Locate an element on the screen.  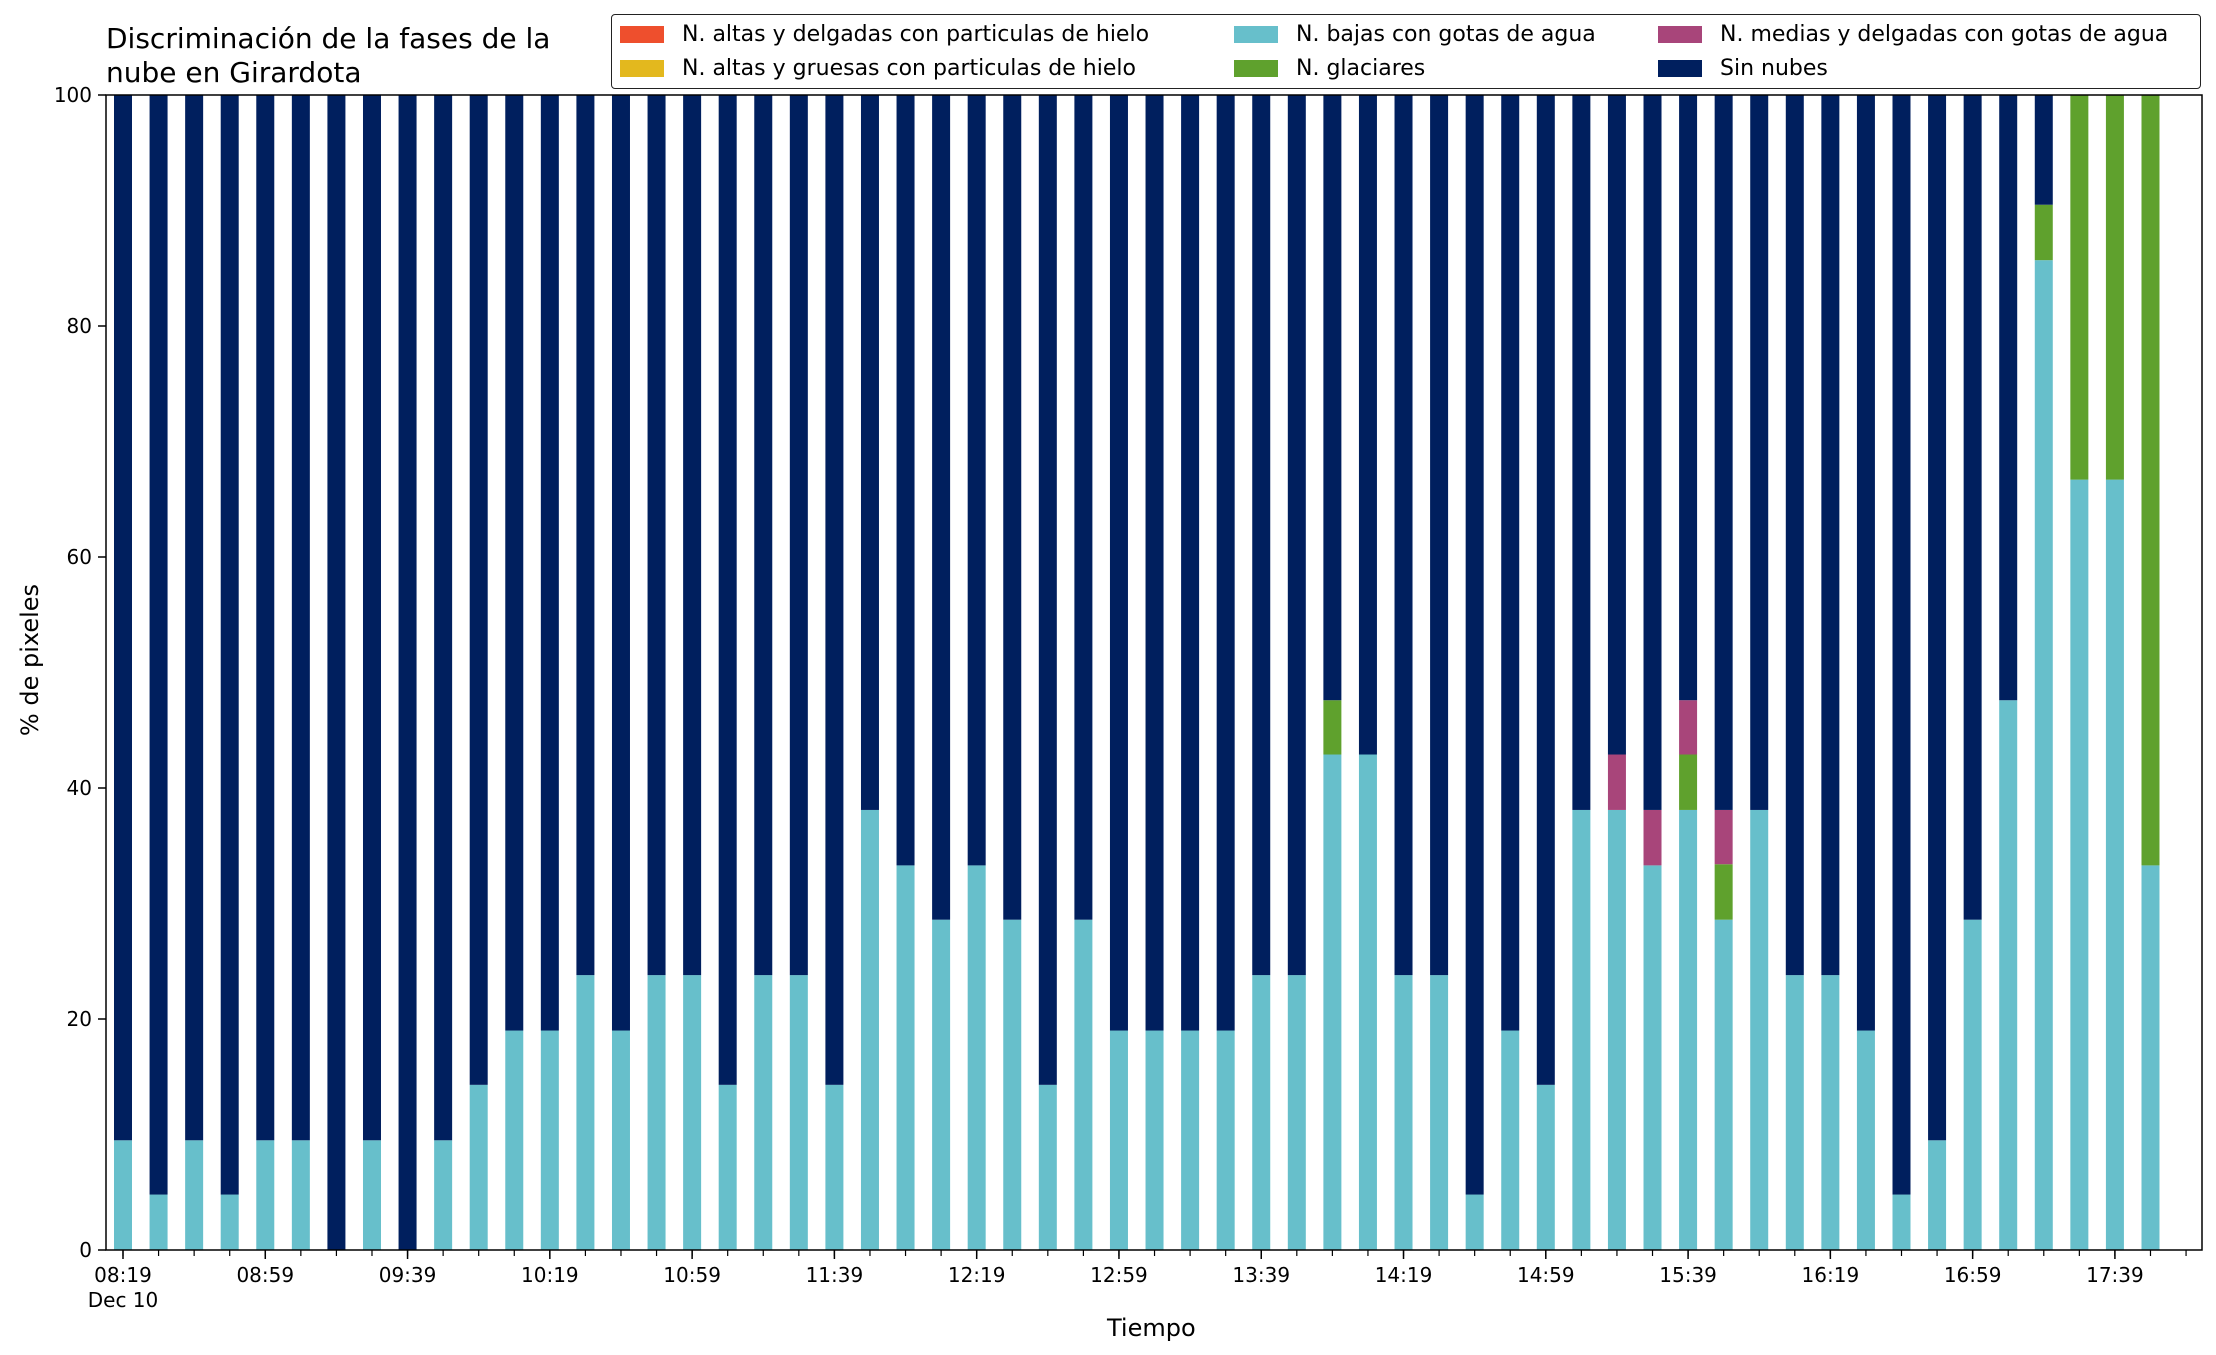
x-tick-label: 13:39 is located at coordinates (1261, 1275).